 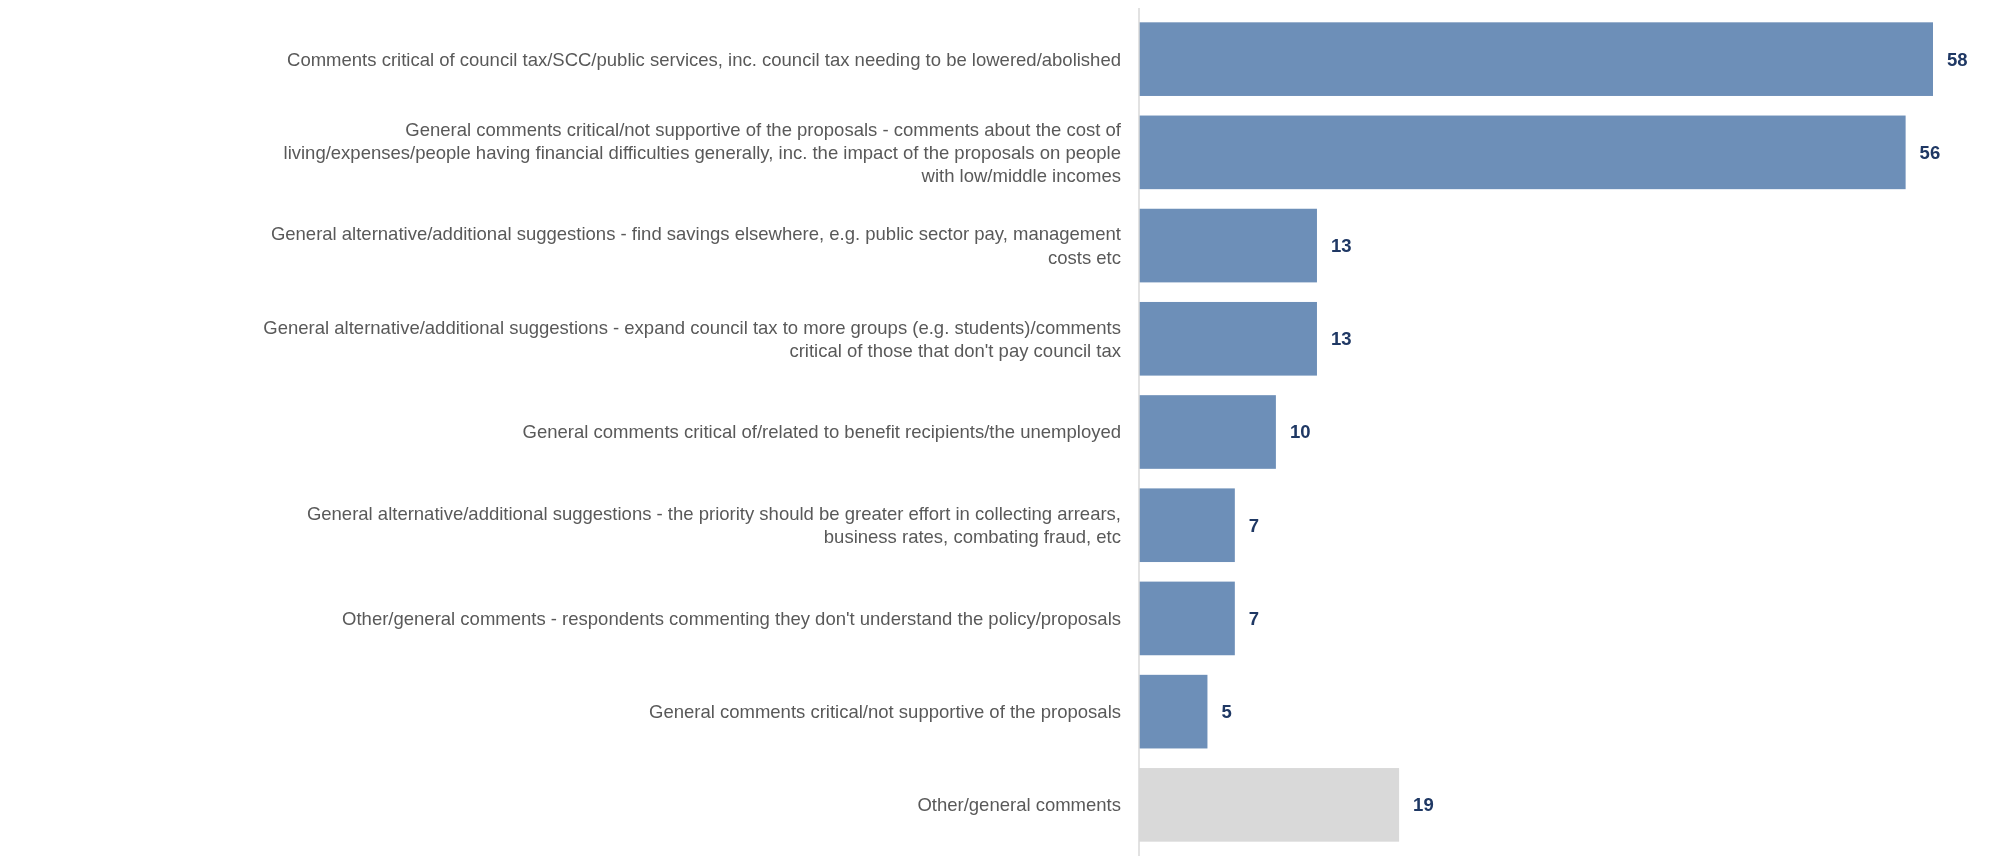 I want to click on y-tick-label: General comments critical/not supportive of the proposals - comments about the cost of living/expenses/people having financial difficulties generally, inc. the impact of the proposals on people with low/middle incomes, so click(x=702, y=152).